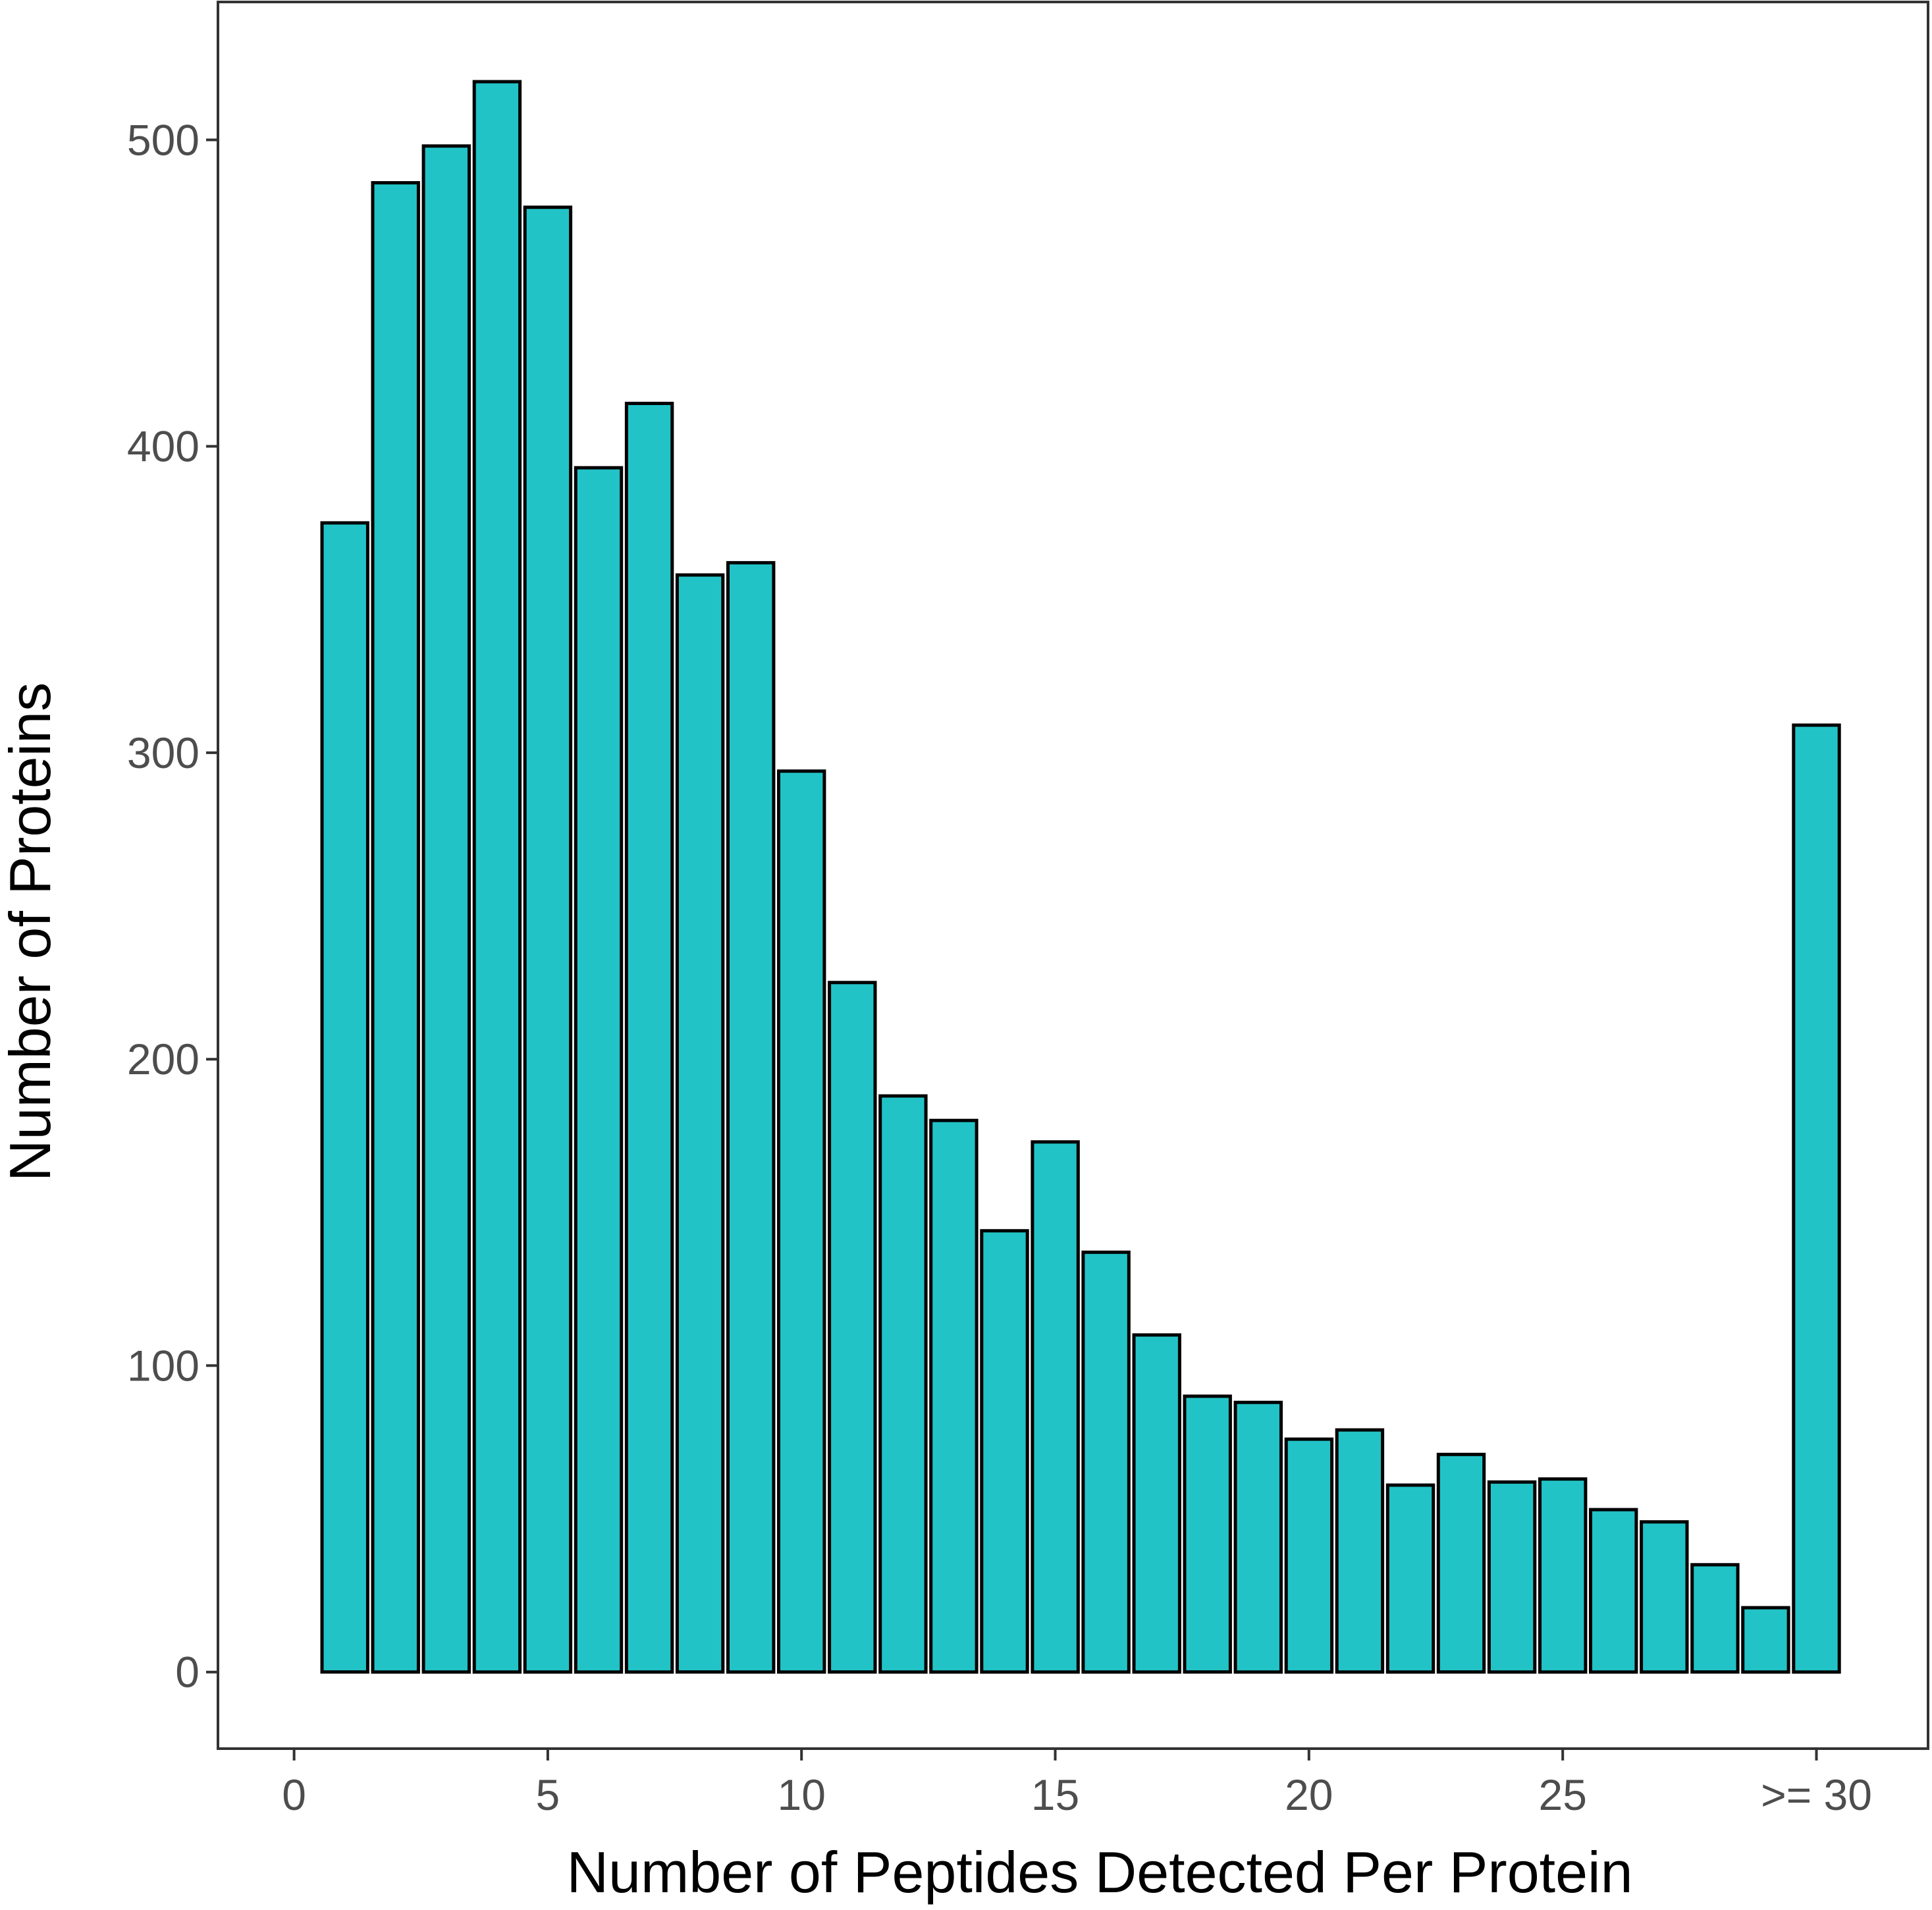  What do you see at coordinates (294, 1794) in the screenshot?
I see `x-tick-label: 0` at bounding box center [294, 1794].